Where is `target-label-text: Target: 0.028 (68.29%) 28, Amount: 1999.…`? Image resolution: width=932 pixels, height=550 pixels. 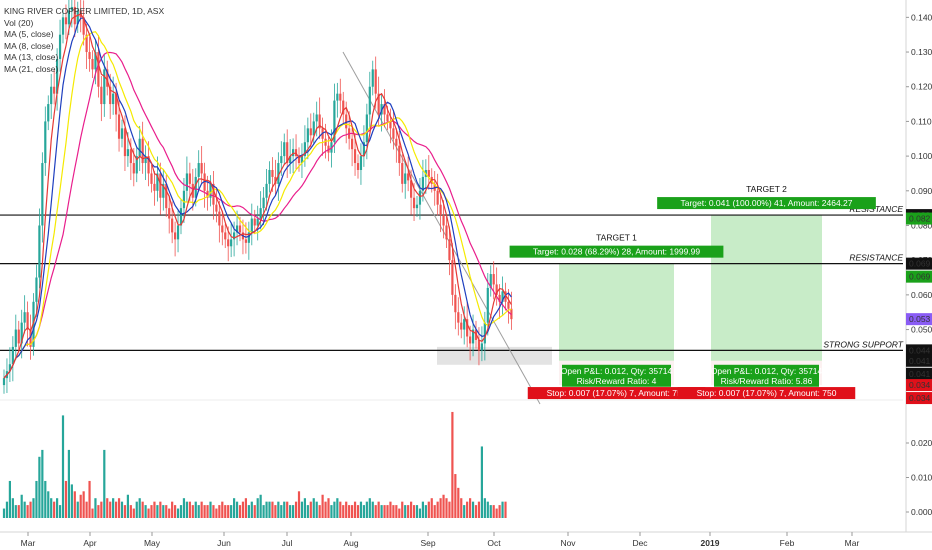
target-label-text: Target: 0.028 (68.29%) 28, Amount: 1999.… is located at coordinates (617, 252).